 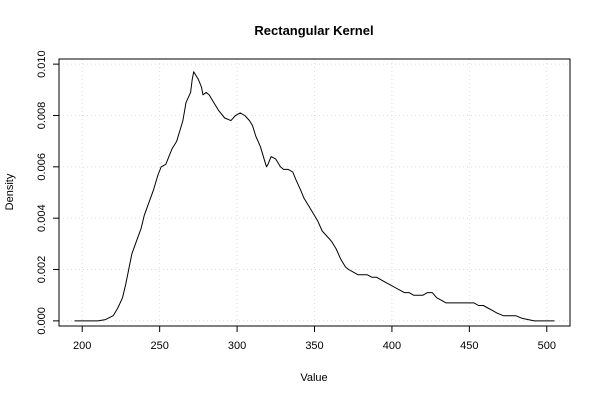 What do you see at coordinates (48, 192) in the screenshot?
I see `y-axis: 0.000 0.002 0.004 0.006 0.008 0.010` at bounding box center [48, 192].